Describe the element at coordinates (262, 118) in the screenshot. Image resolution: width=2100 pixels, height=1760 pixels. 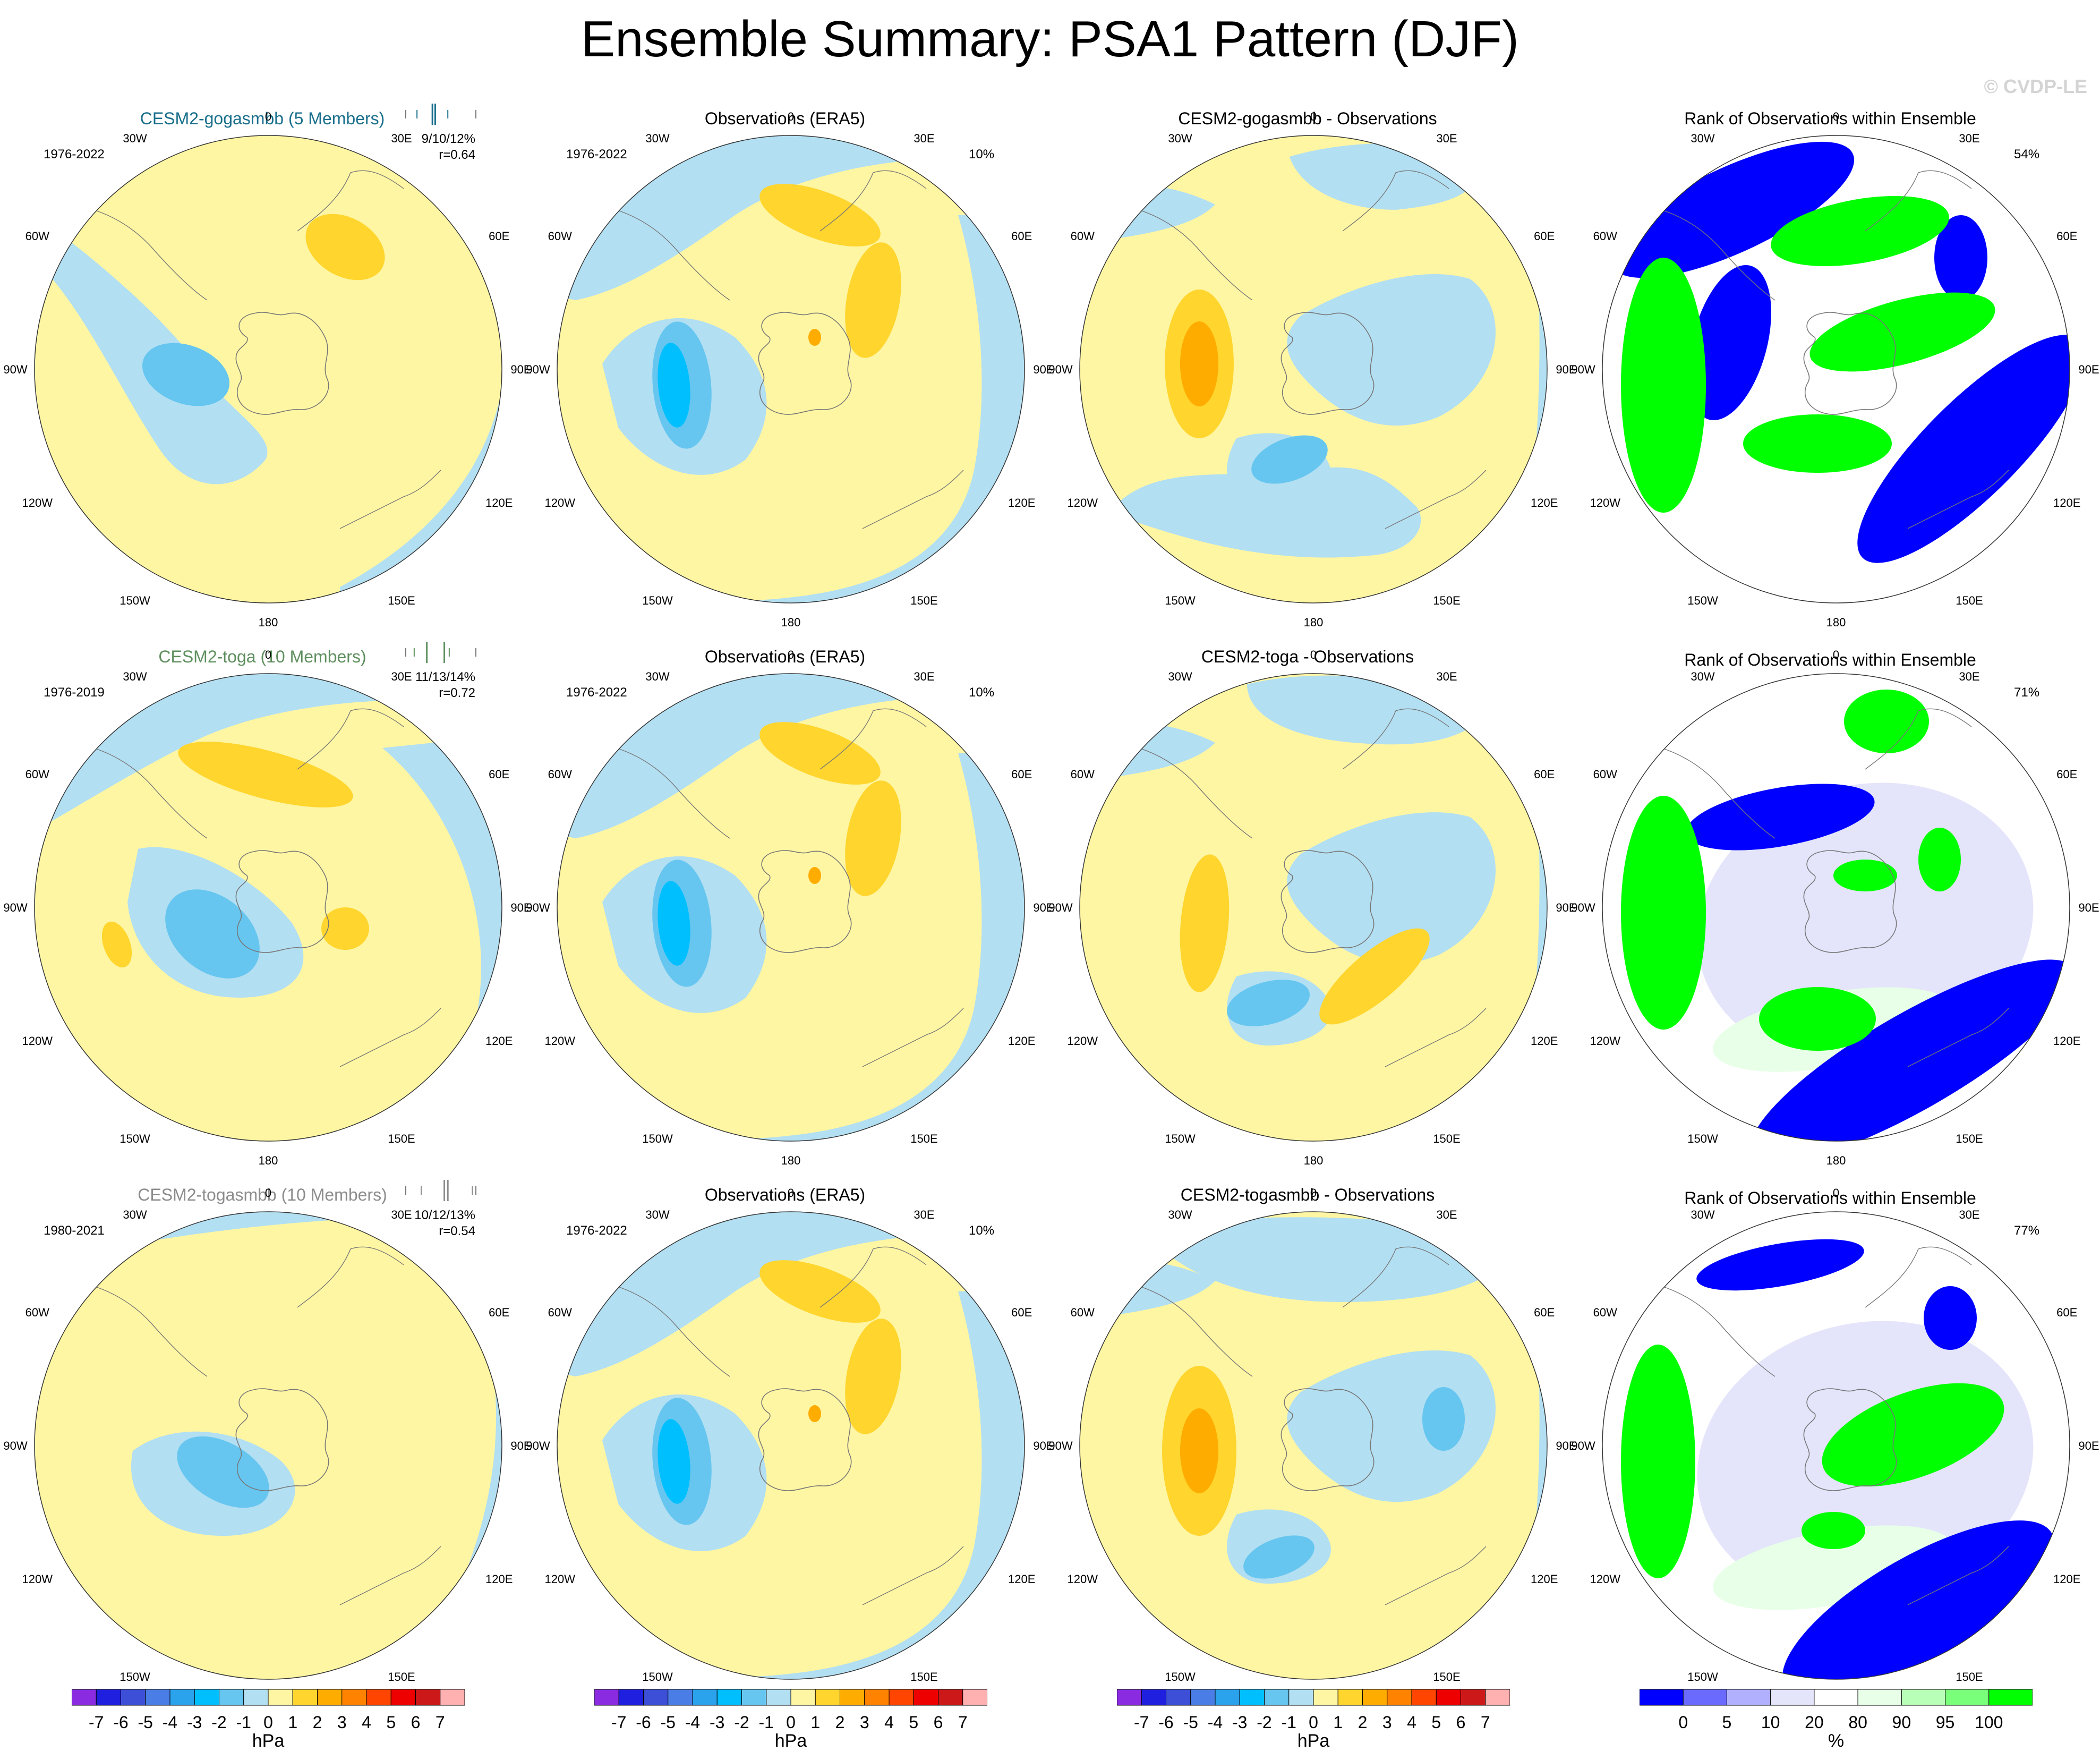
I see `model-panel-title: CESM2-gogasmbb (5 Members)` at that location.